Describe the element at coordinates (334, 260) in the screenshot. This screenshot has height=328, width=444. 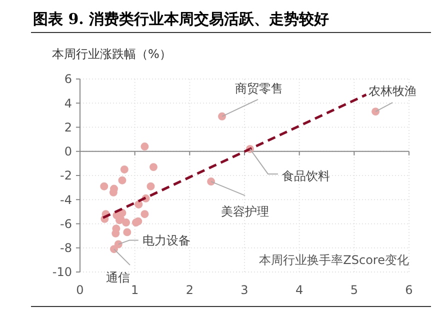
I see `x-axis-title: 本周行业换手率ZScore变化` at that location.